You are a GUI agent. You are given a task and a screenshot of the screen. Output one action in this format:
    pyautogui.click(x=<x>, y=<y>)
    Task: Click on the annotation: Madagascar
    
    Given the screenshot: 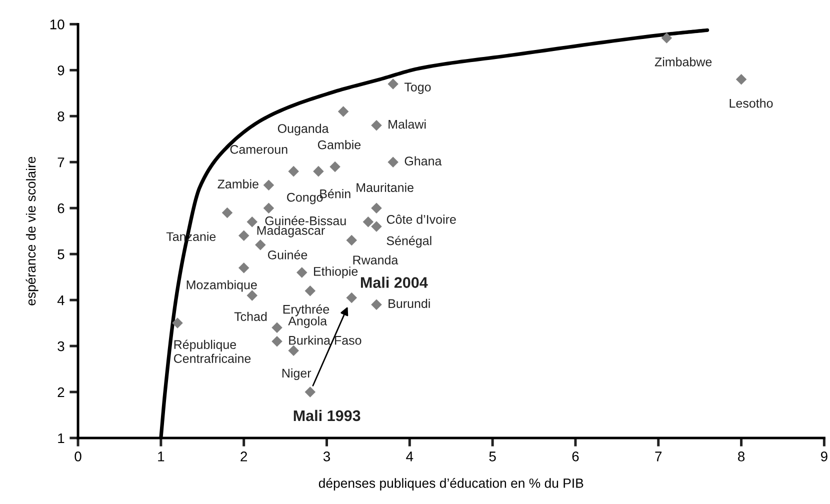 What is the action you would take?
    pyautogui.click(x=291, y=232)
    